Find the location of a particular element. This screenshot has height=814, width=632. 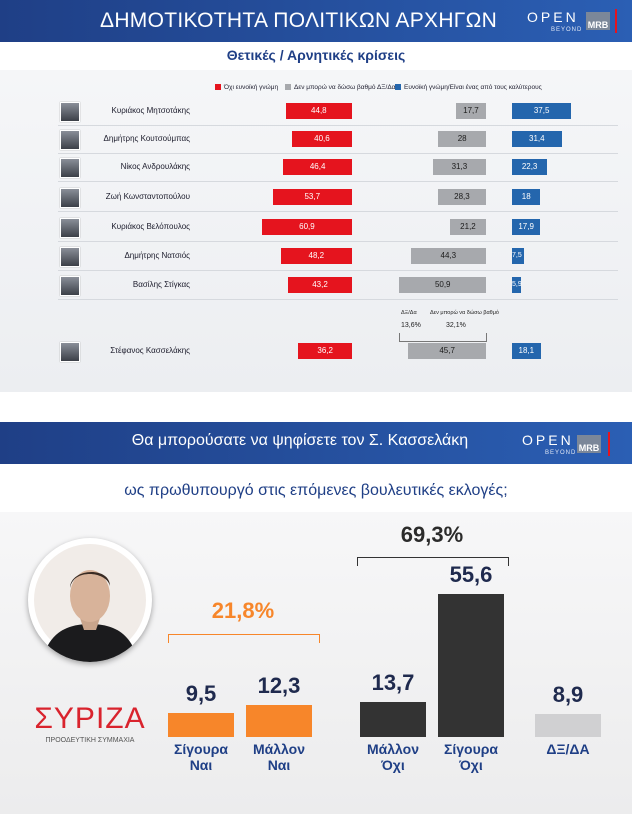

annotation-cant-value: 32,1% is located at coordinates (456, 325).